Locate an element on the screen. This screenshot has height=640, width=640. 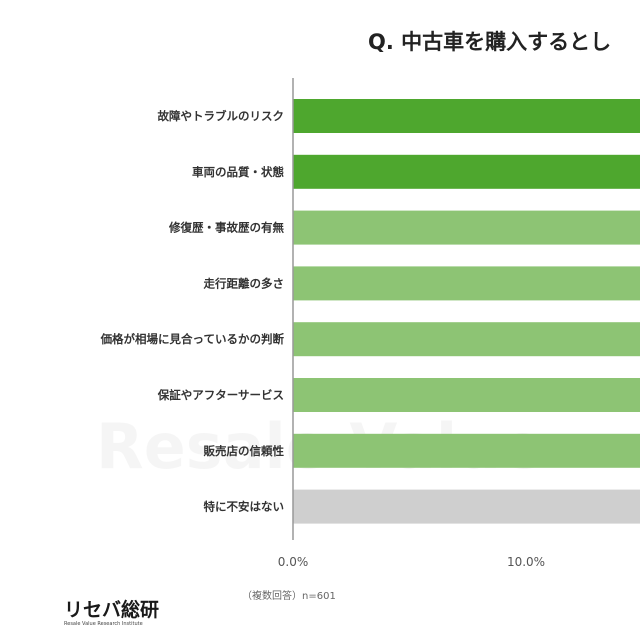
category-label-3: 走行距離の多さ is located at coordinates (244, 283).